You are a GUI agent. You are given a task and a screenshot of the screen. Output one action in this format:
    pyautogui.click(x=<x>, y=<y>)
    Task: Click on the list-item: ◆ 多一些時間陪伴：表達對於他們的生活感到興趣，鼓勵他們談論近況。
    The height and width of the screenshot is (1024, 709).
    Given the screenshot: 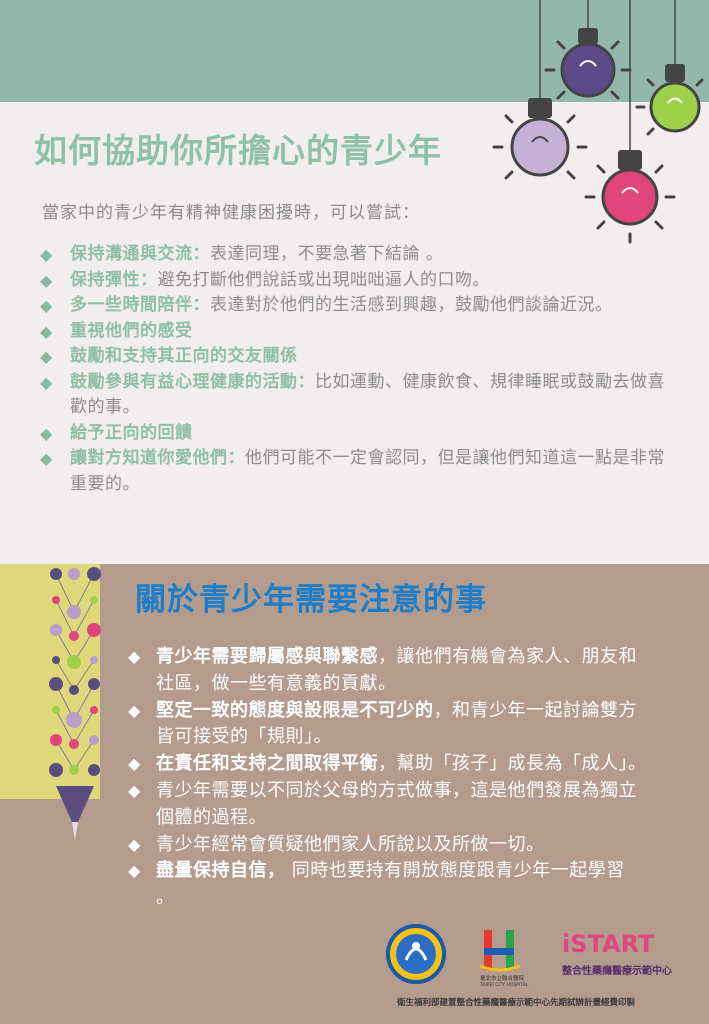 What is the action you would take?
    pyautogui.click(x=355, y=306)
    